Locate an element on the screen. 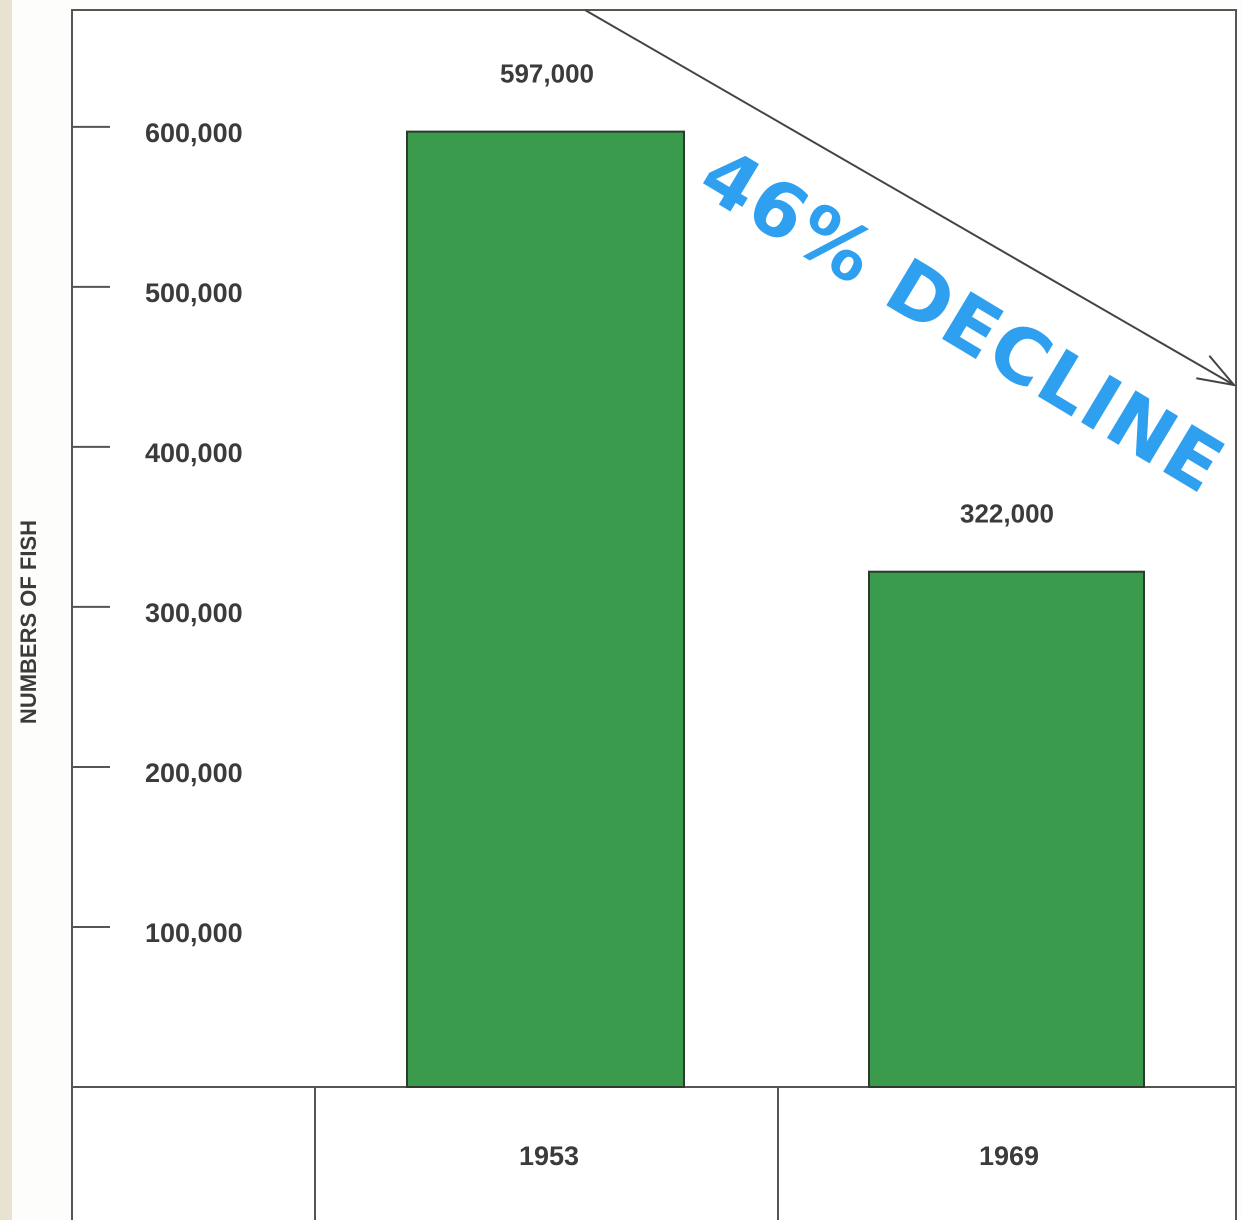 The height and width of the screenshot is (1220, 1242). y-tick-label: 500,000 is located at coordinates (194, 293).